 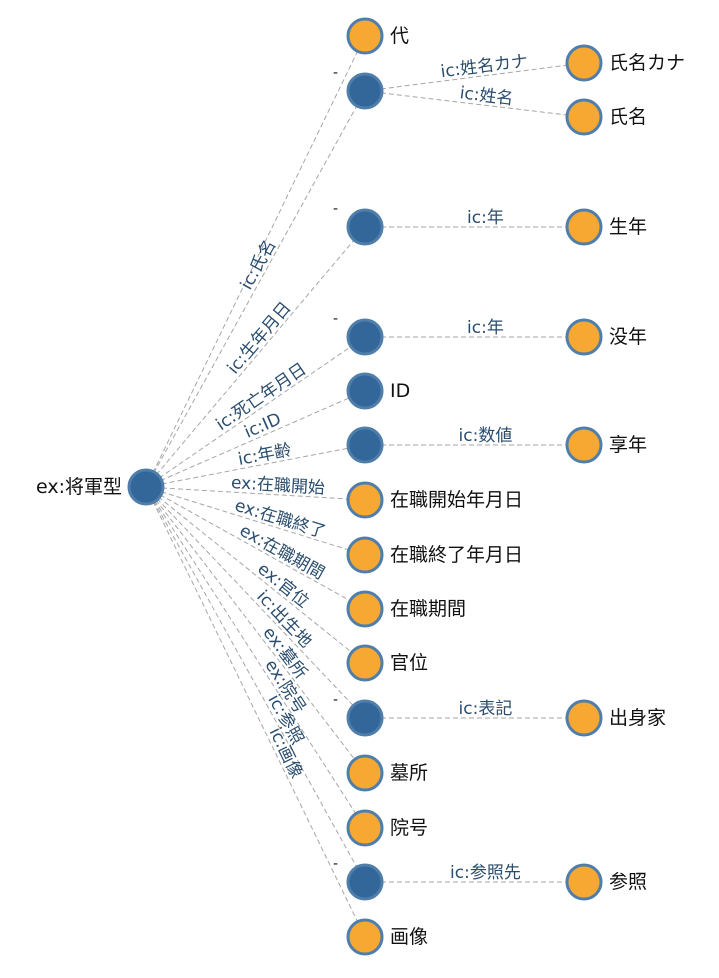 I want to click on root-node, so click(x=146, y=487).